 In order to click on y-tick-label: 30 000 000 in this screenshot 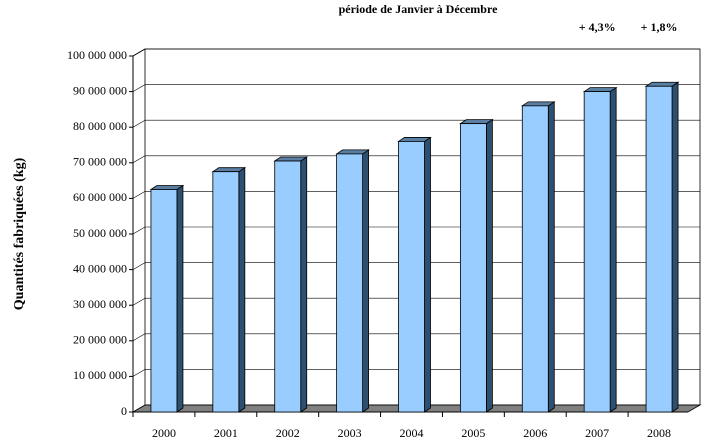, I will do `click(100, 304)`.